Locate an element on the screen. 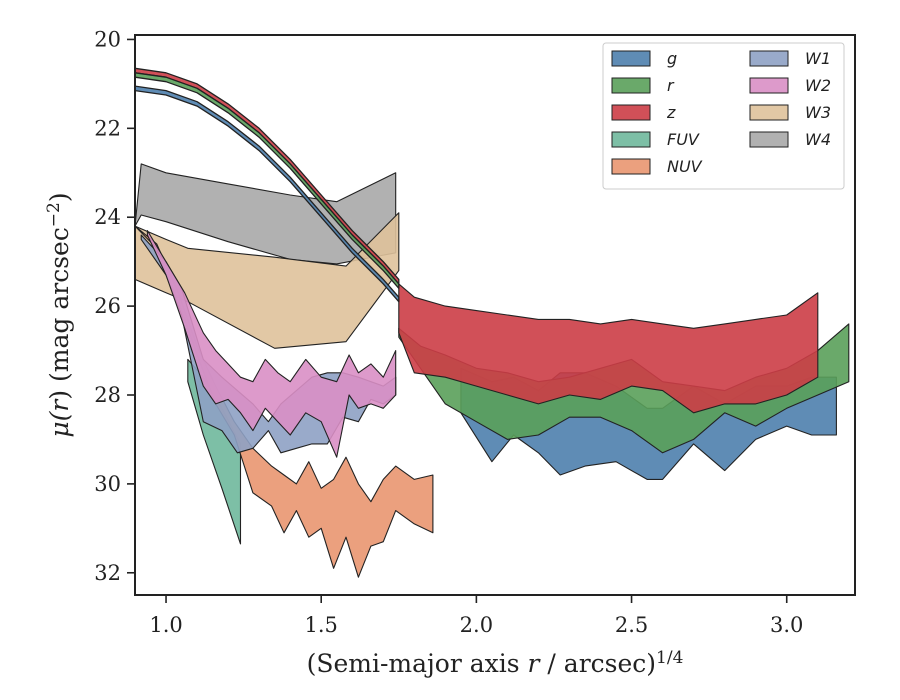 The width and height of the screenshot is (900, 700). legend-swatch-w4 is located at coordinates (769, 139).